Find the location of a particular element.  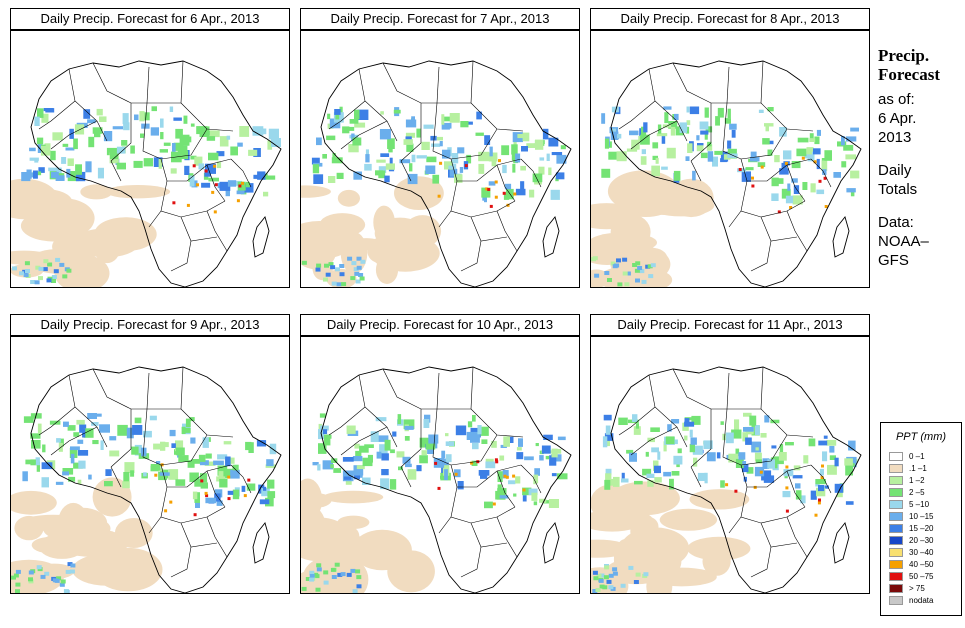

legend-label: 50 –75 is located at coordinates (921, 576).